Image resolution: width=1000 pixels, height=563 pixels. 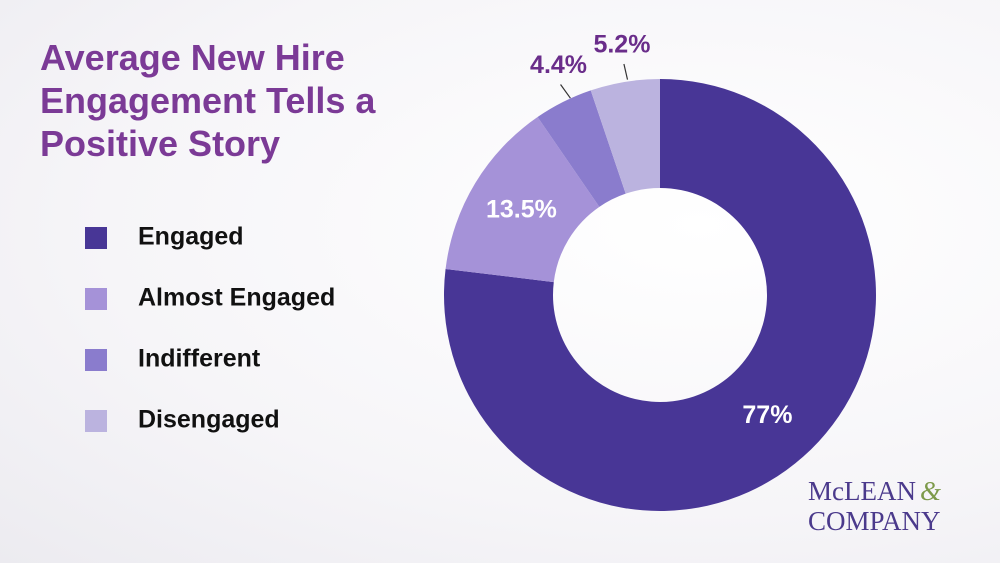 I want to click on logo-line2: COMPANY, so click(x=874, y=521).